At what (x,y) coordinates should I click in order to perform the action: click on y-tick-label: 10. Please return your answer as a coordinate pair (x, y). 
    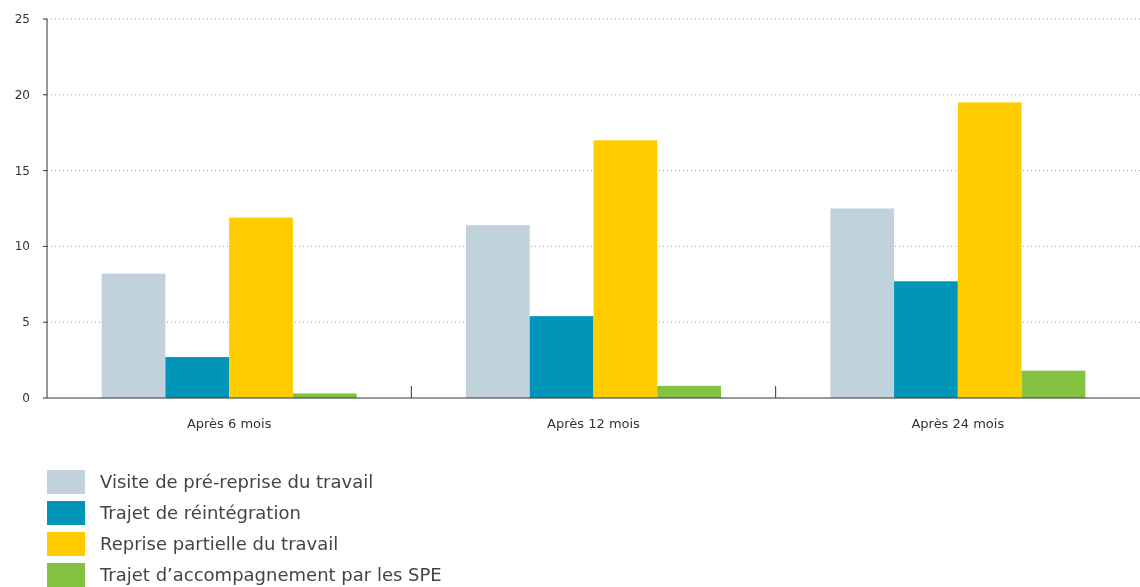
    Looking at the image, I should click on (22, 246).